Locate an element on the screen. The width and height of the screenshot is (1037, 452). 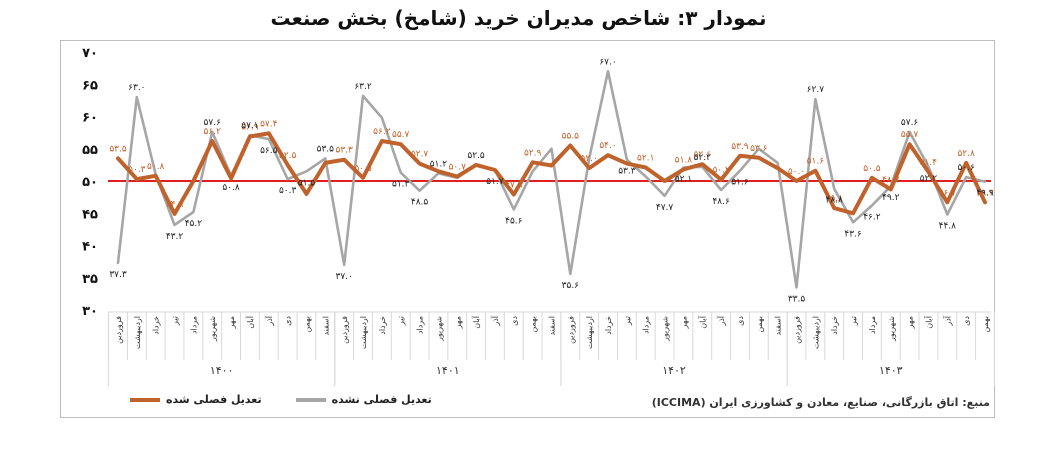
y-tick-label: ۵۵ is located at coordinates (90, 150).